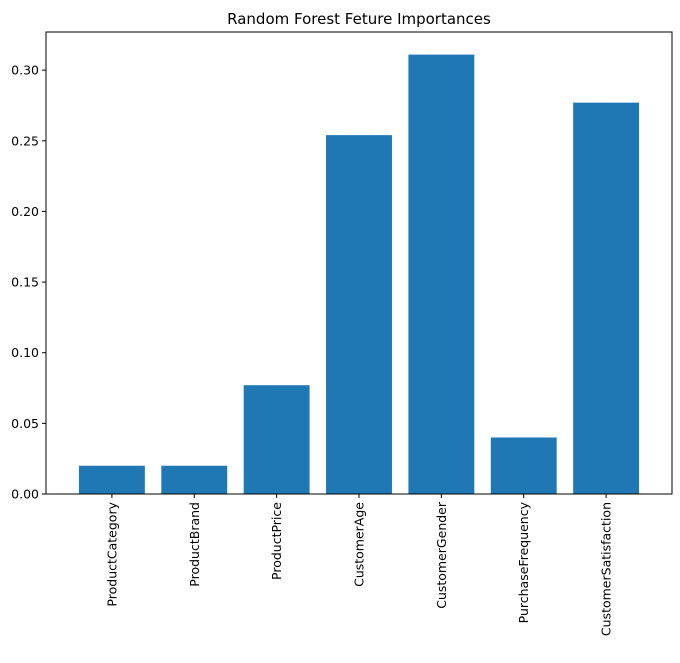 The height and width of the screenshot is (663, 680). Describe the element at coordinates (25, 423) in the screenshot. I see `y-tick-label: 0.05` at that location.